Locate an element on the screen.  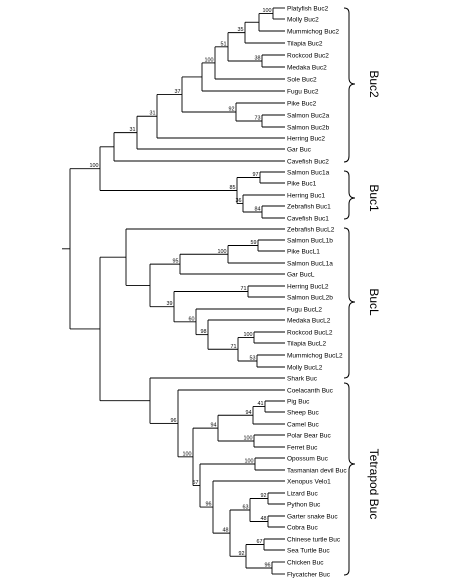
tip-label: Herring Buc1 is located at coordinates (306, 195).